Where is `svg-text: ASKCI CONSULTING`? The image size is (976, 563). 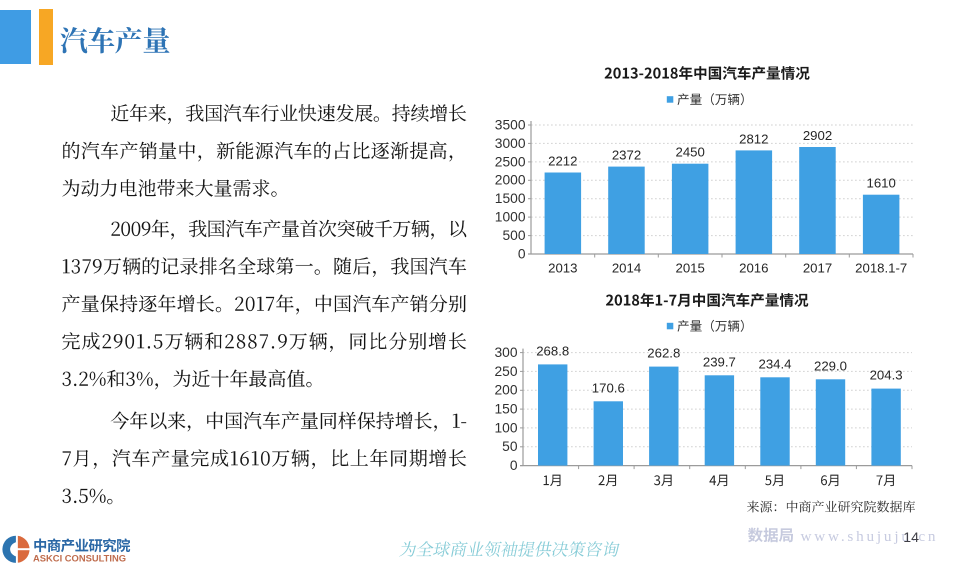
svg-text: ASKCI CONSULTING is located at coordinates (79, 558).